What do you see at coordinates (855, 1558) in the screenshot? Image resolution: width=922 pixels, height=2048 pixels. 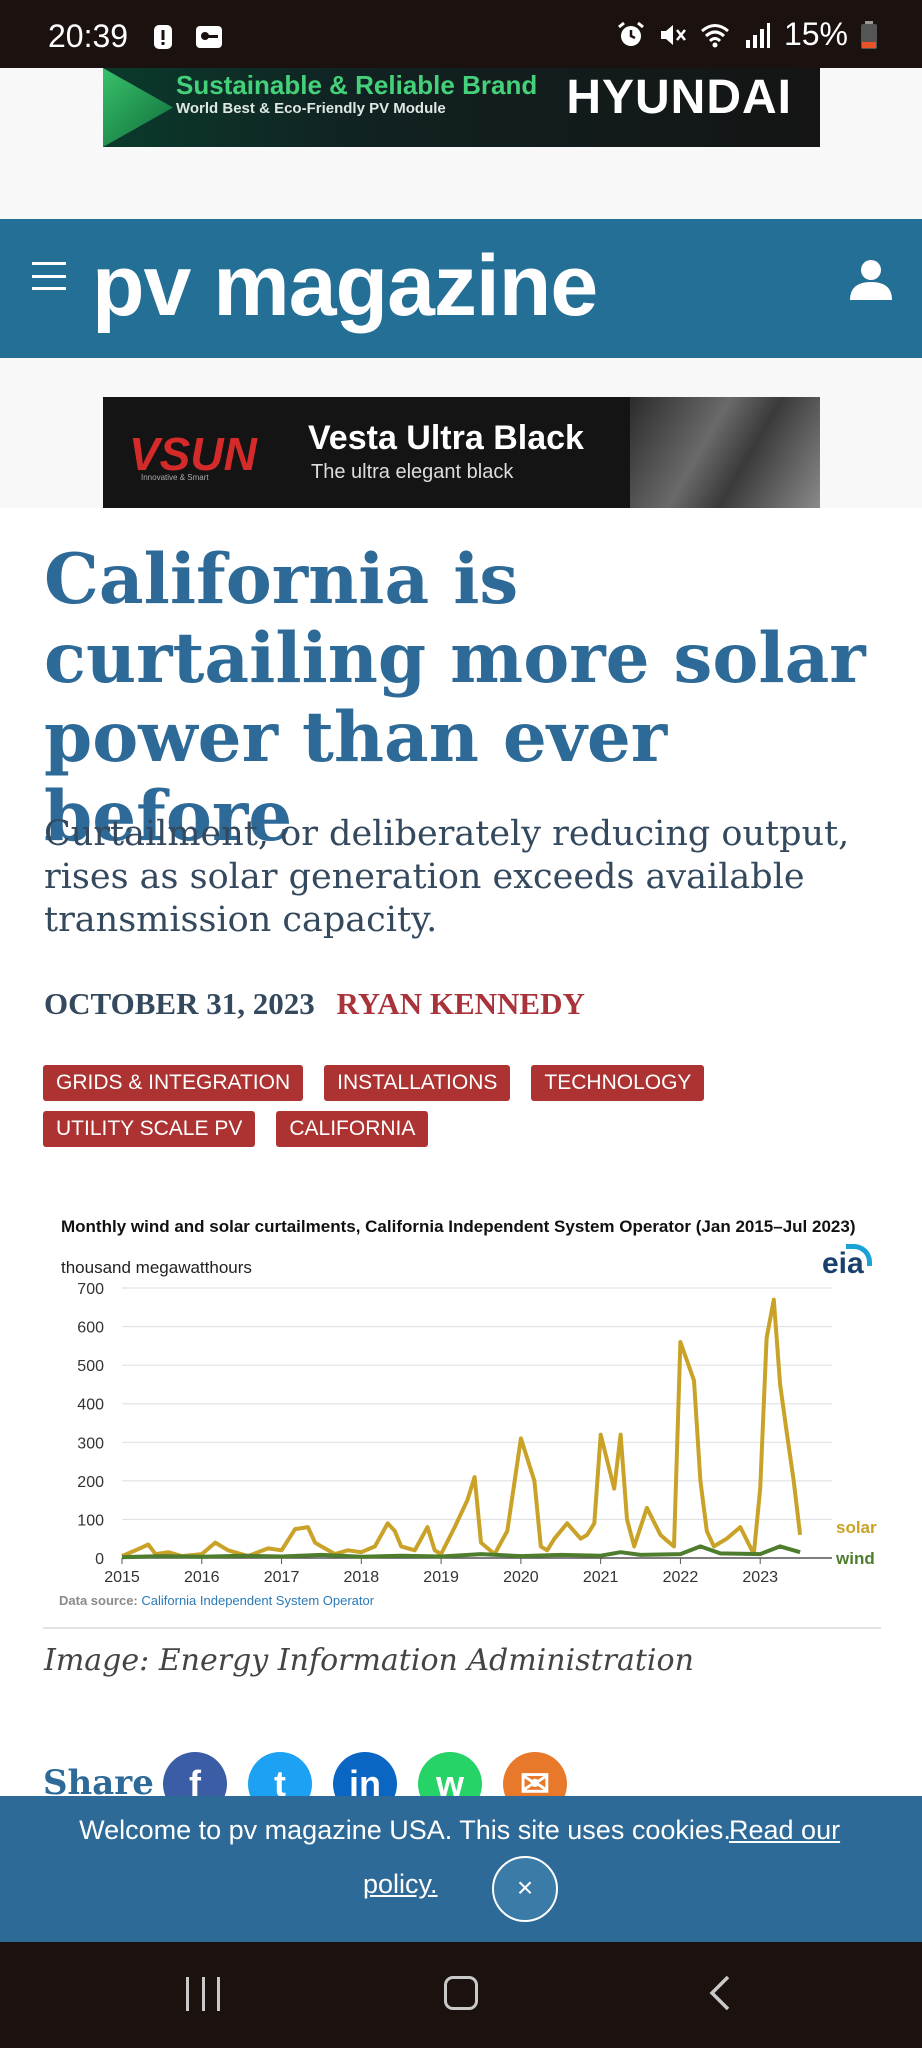 I see `series-label-wind: wind` at bounding box center [855, 1558].